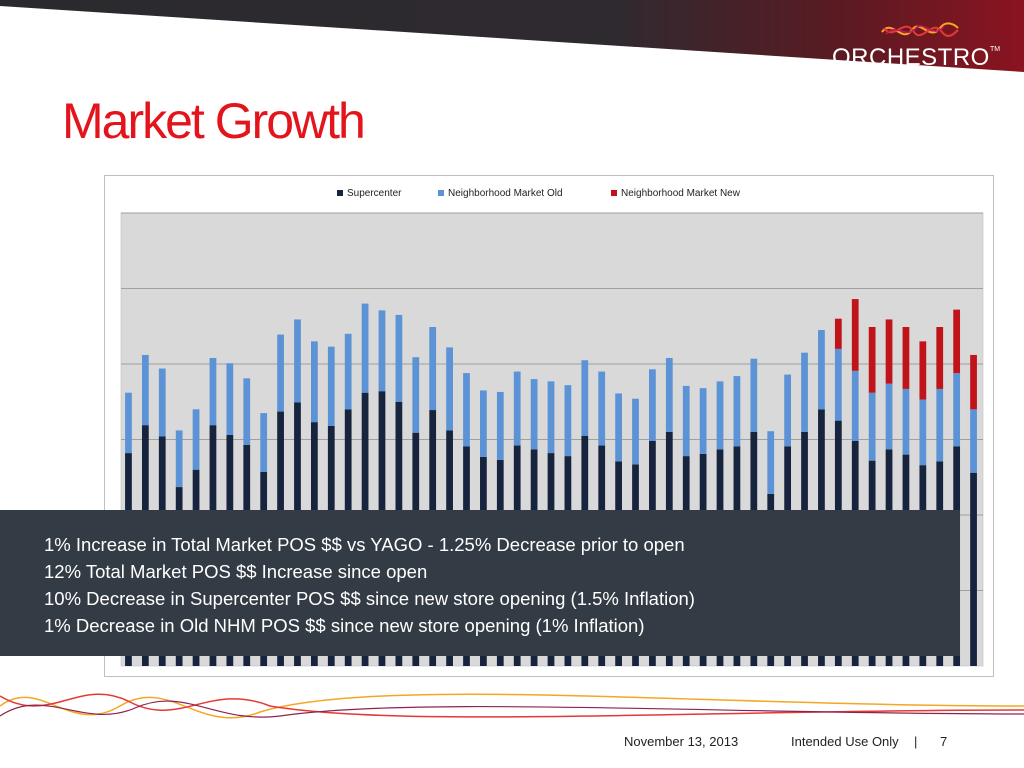 This screenshot has width=1024, height=768. I want to click on logo-text: ORCHESTRO, so click(911, 57).